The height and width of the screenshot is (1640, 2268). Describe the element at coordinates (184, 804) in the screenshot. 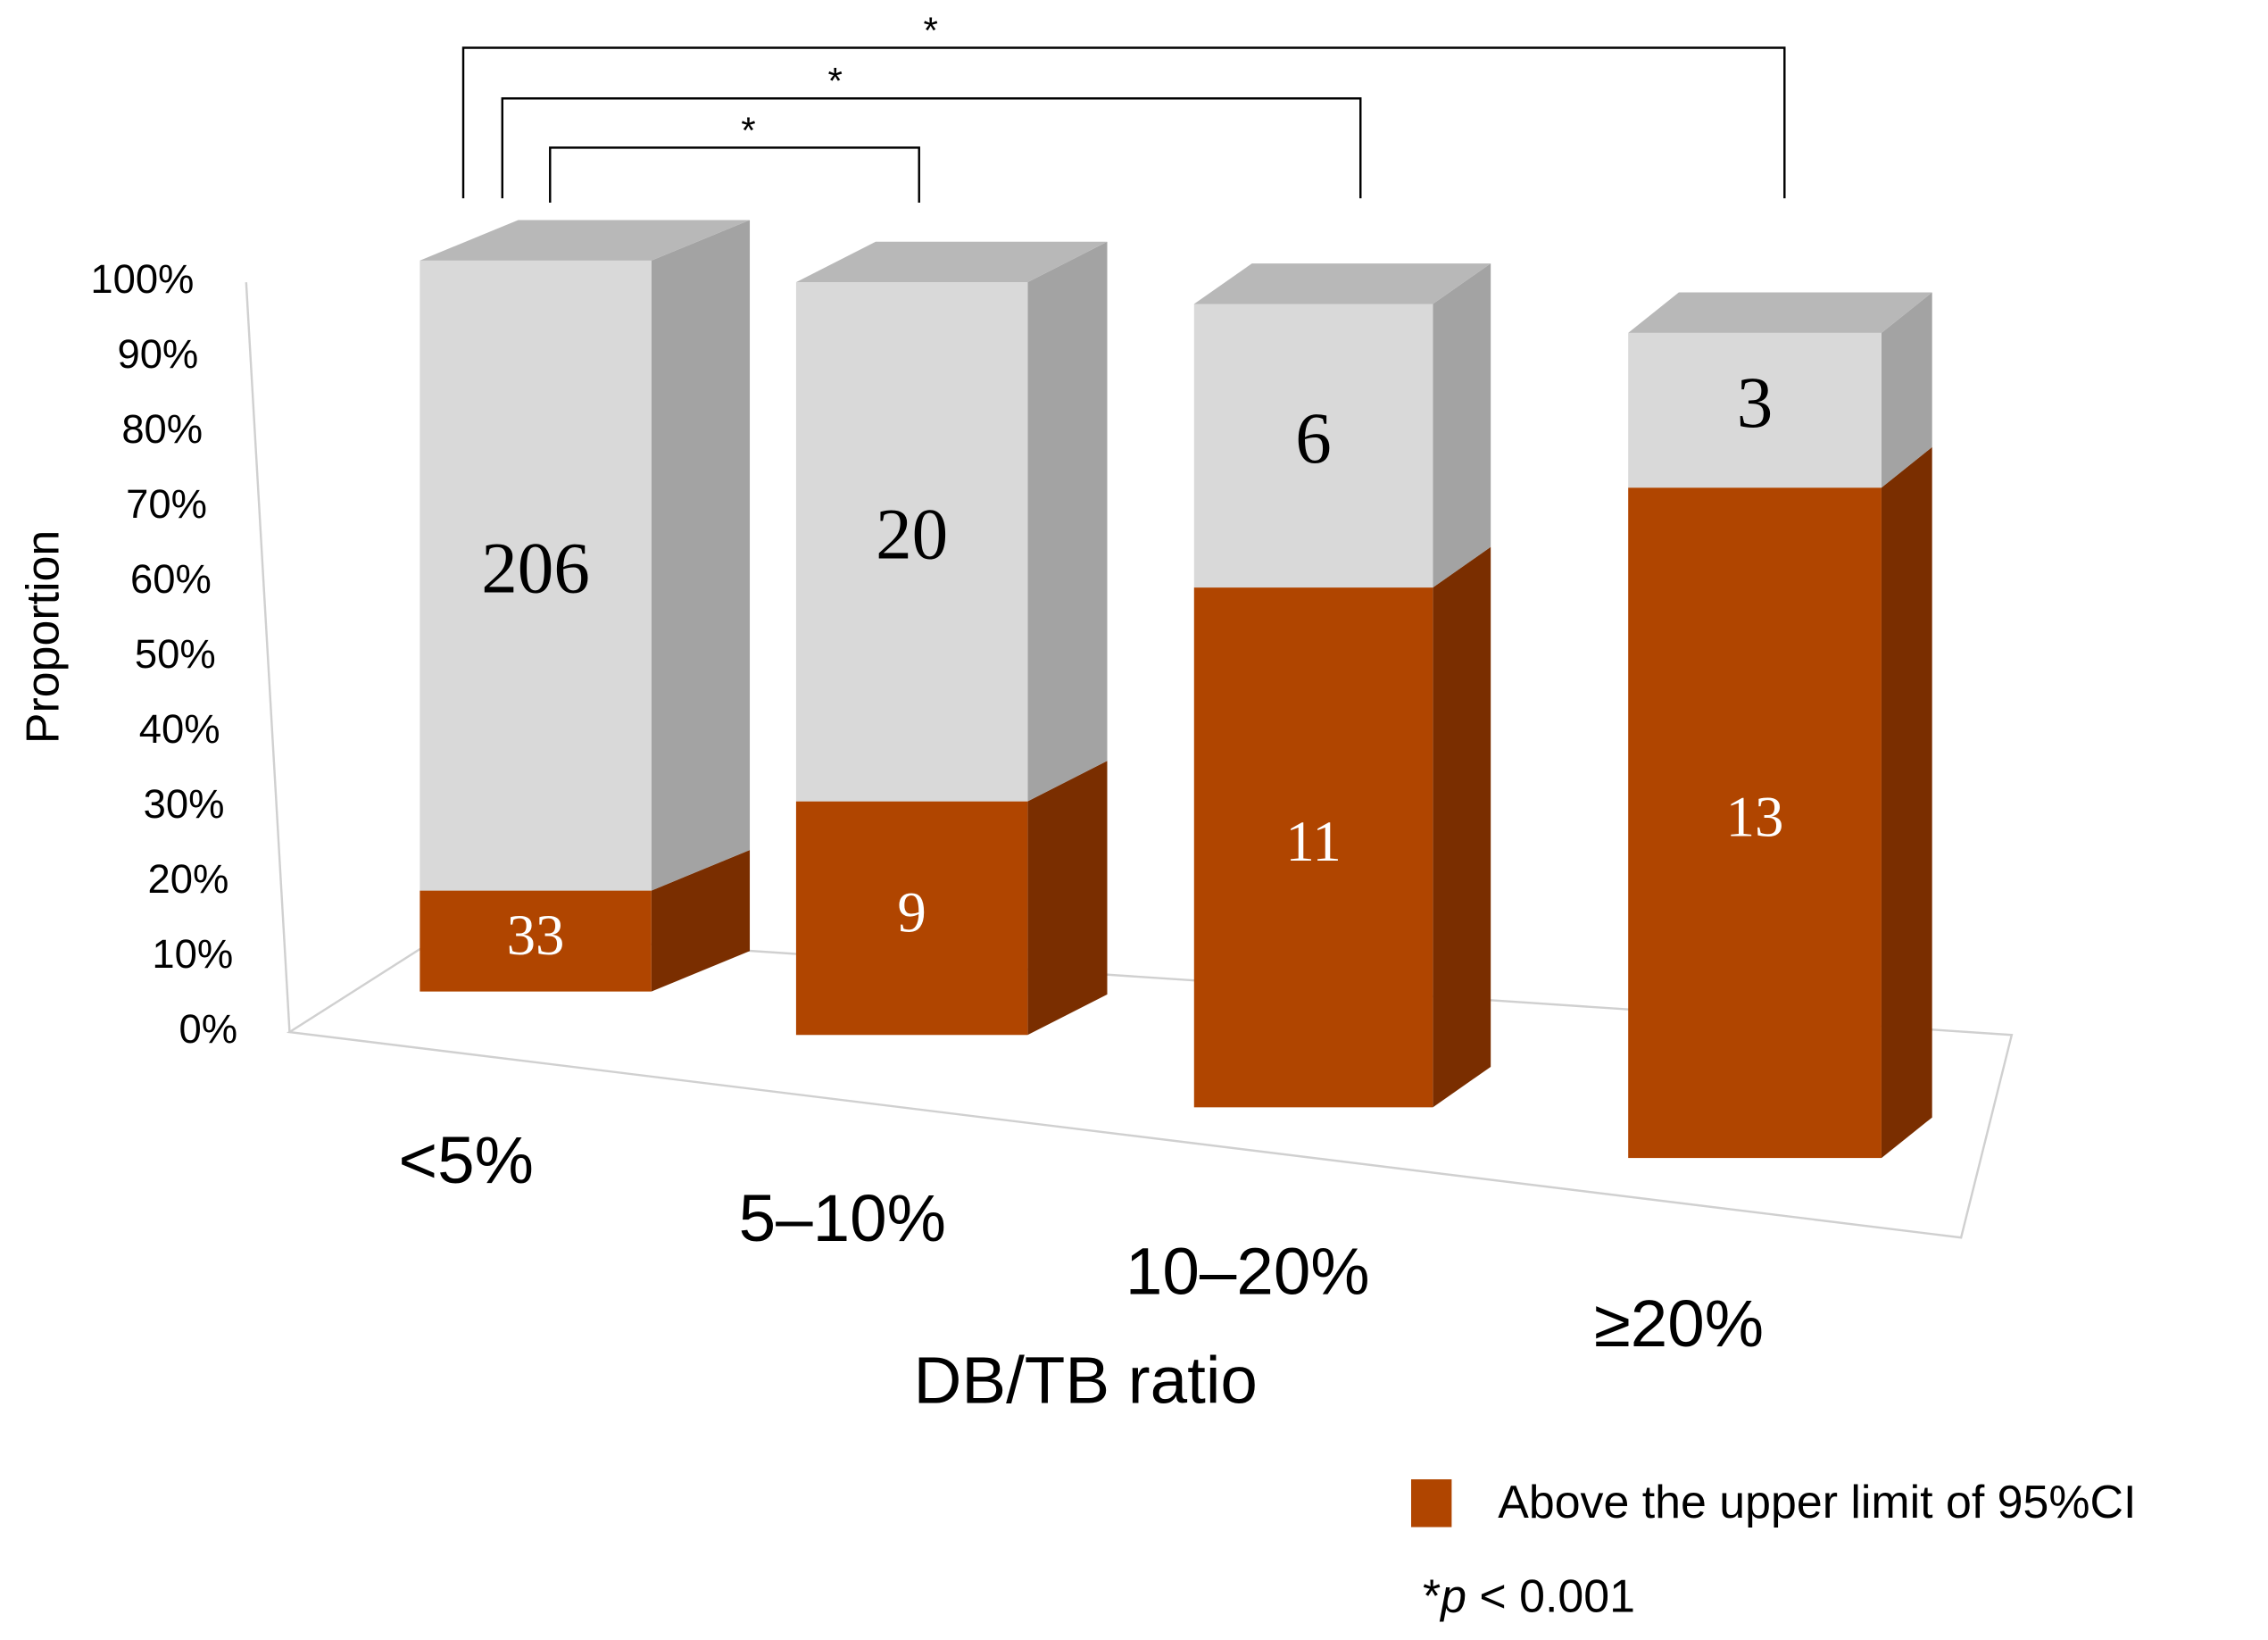

I see `y-tick-label: 30%` at that location.